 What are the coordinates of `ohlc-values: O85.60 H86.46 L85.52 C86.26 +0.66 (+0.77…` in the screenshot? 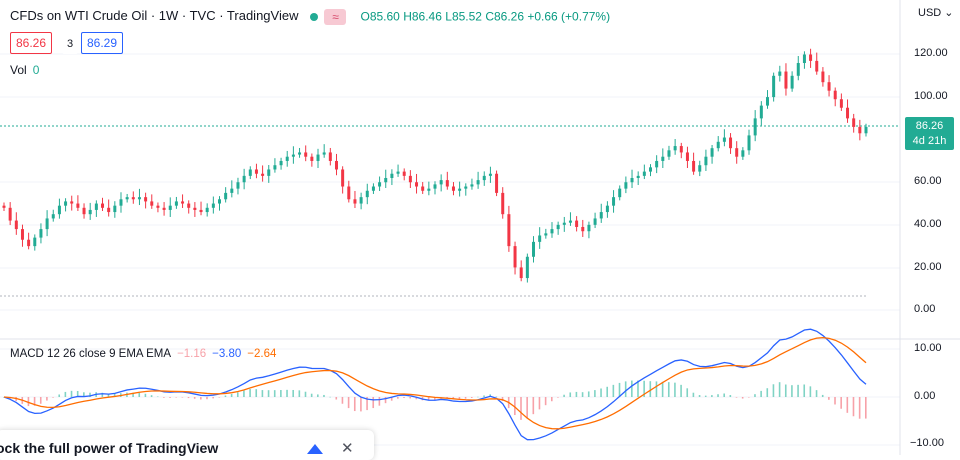 It's located at (485, 16).